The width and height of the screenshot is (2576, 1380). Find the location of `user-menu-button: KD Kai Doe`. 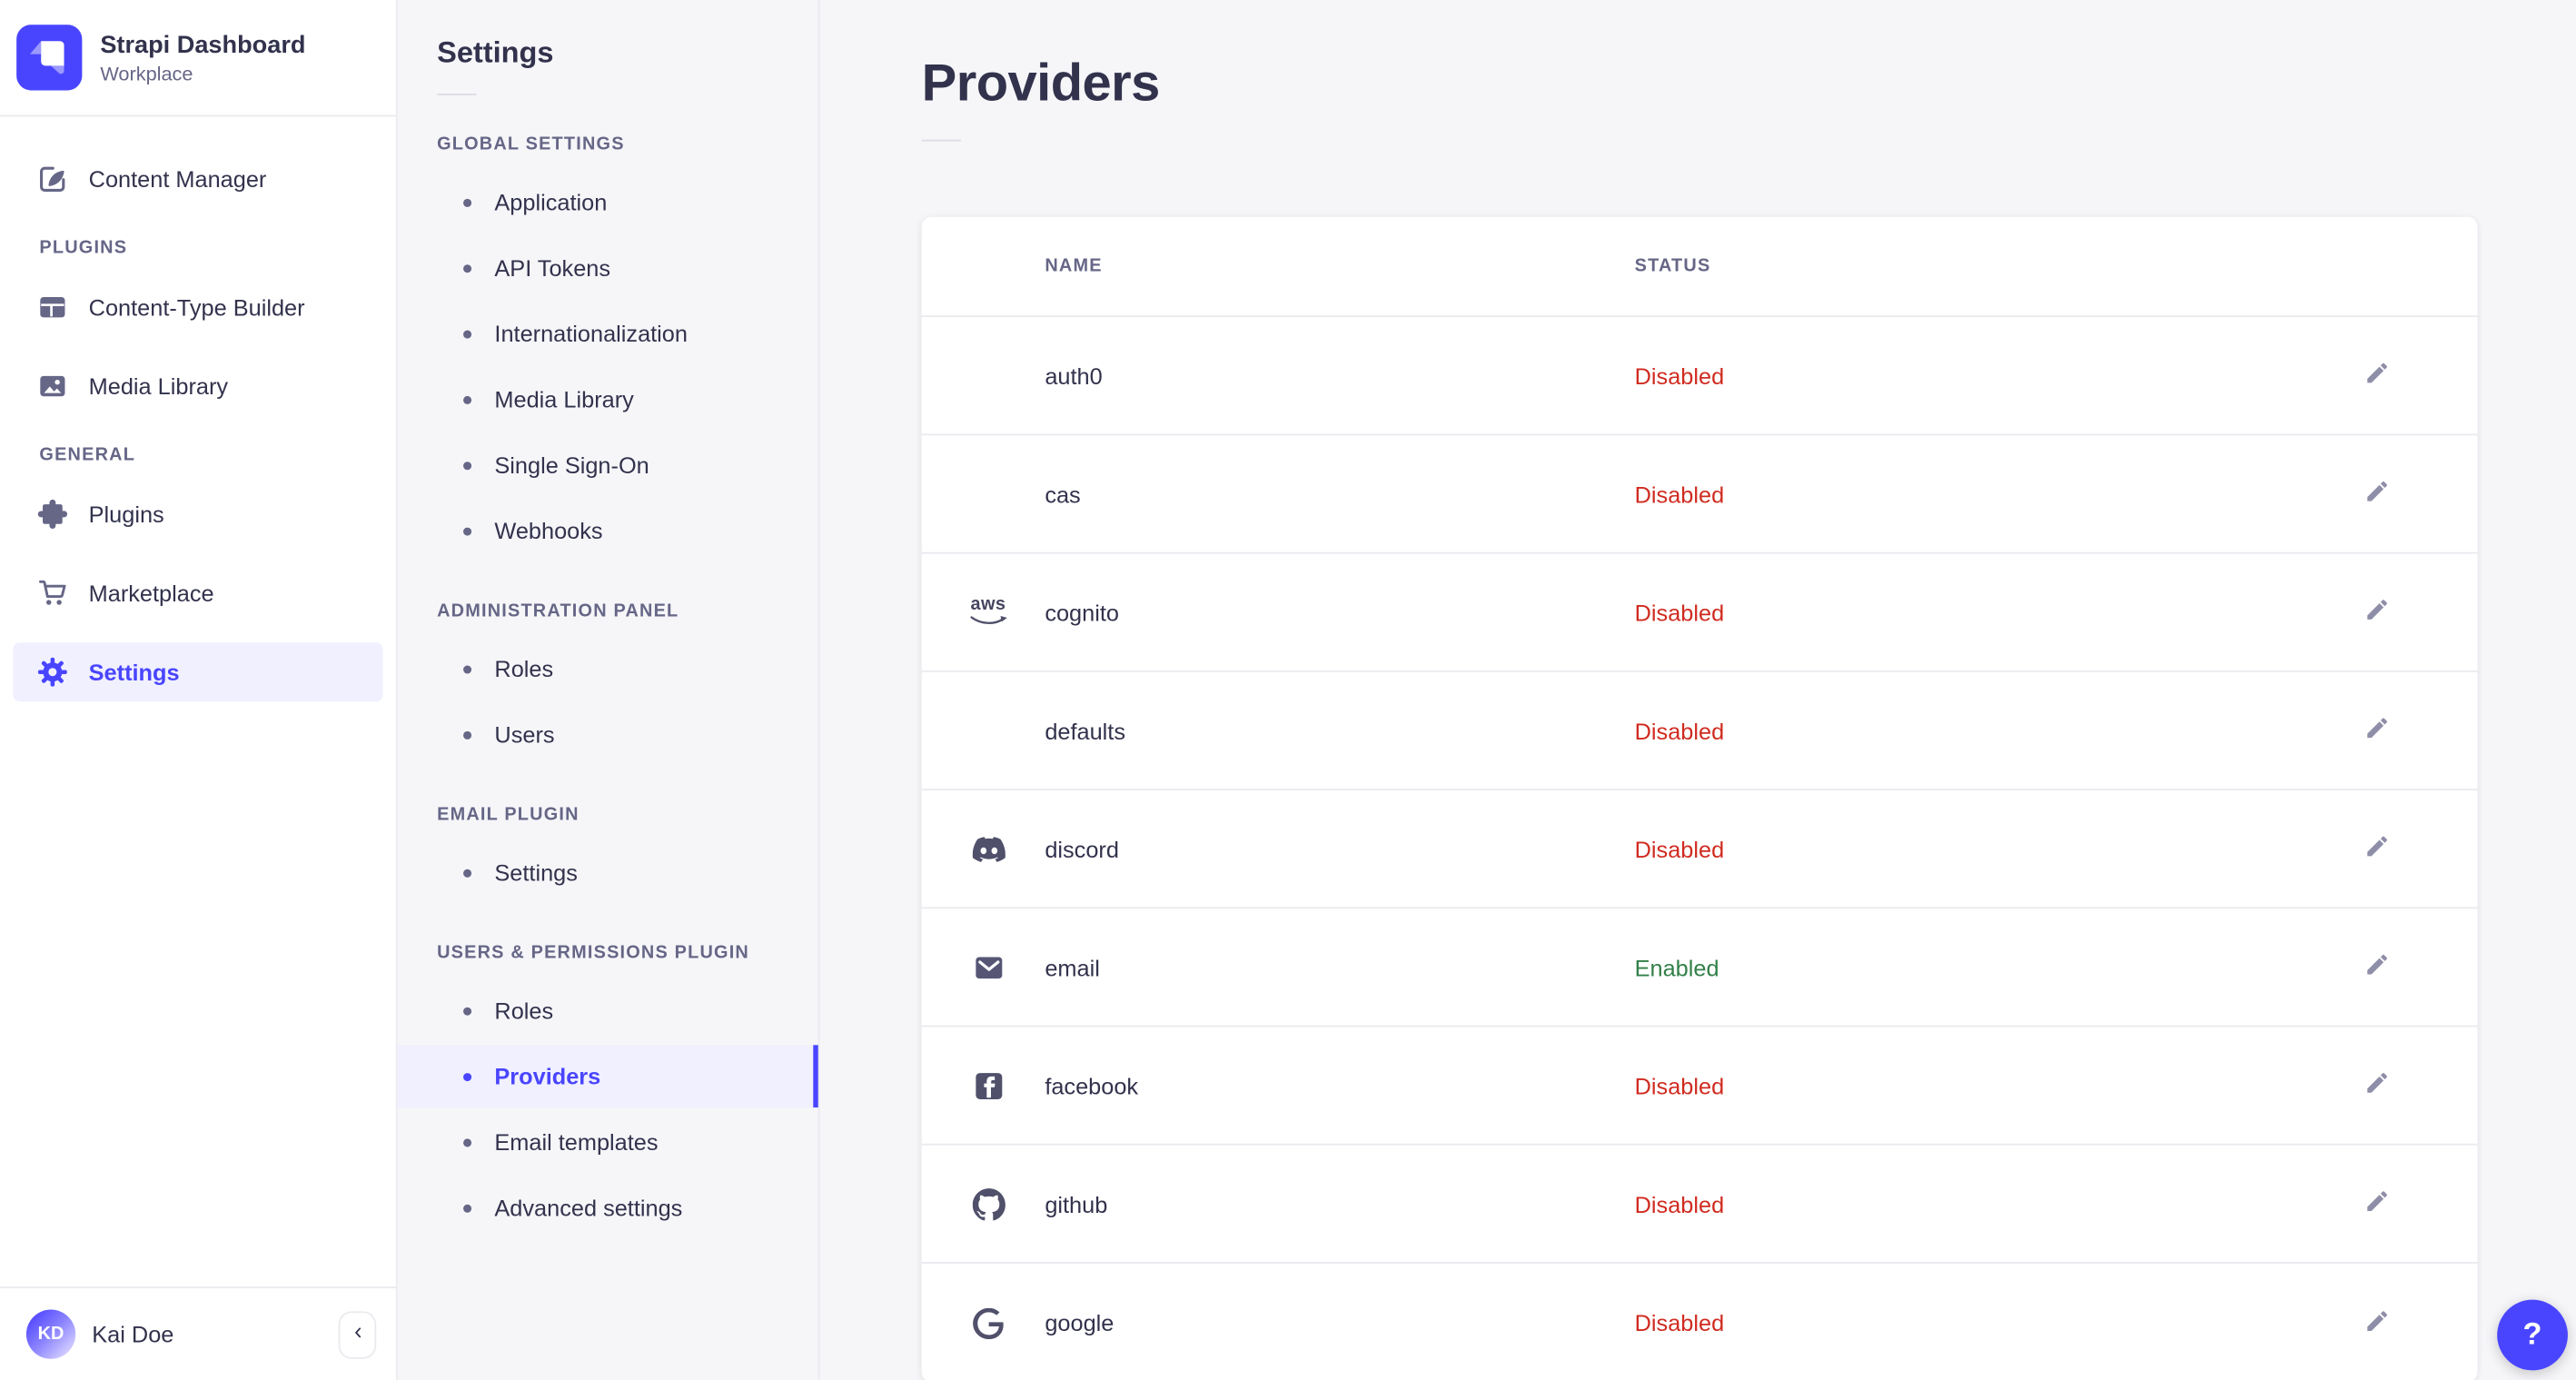

user-menu-button: KD Kai Doe is located at coordinates (99, 1334).